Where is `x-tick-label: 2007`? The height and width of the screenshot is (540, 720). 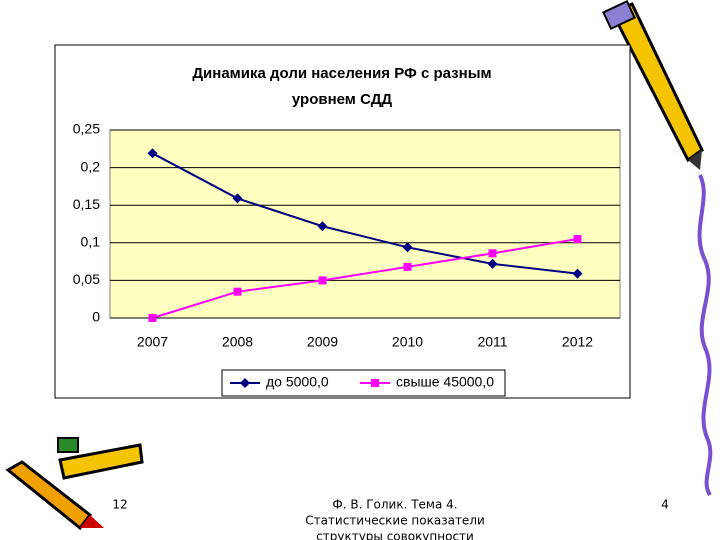
x-tick-label: 2007 is located at coordinates (152, 342).